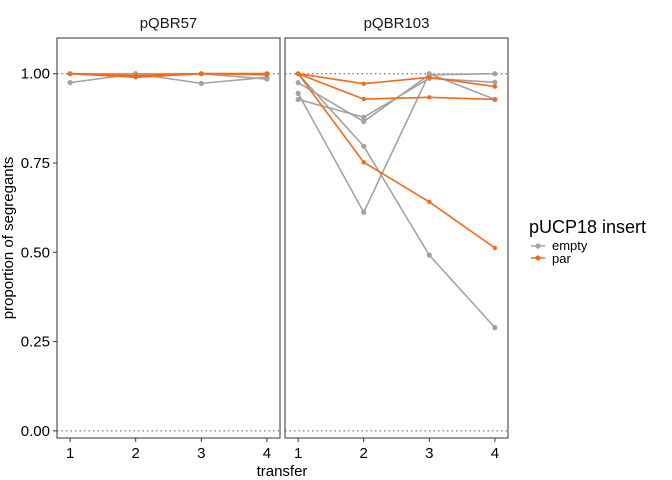 The height and width of the screenshot is (480, 672). What do you see at coordinates (8, 238) in the screenshot?
I see `y-axis-title: proportion of segregants` at bounding box center [8, 238].